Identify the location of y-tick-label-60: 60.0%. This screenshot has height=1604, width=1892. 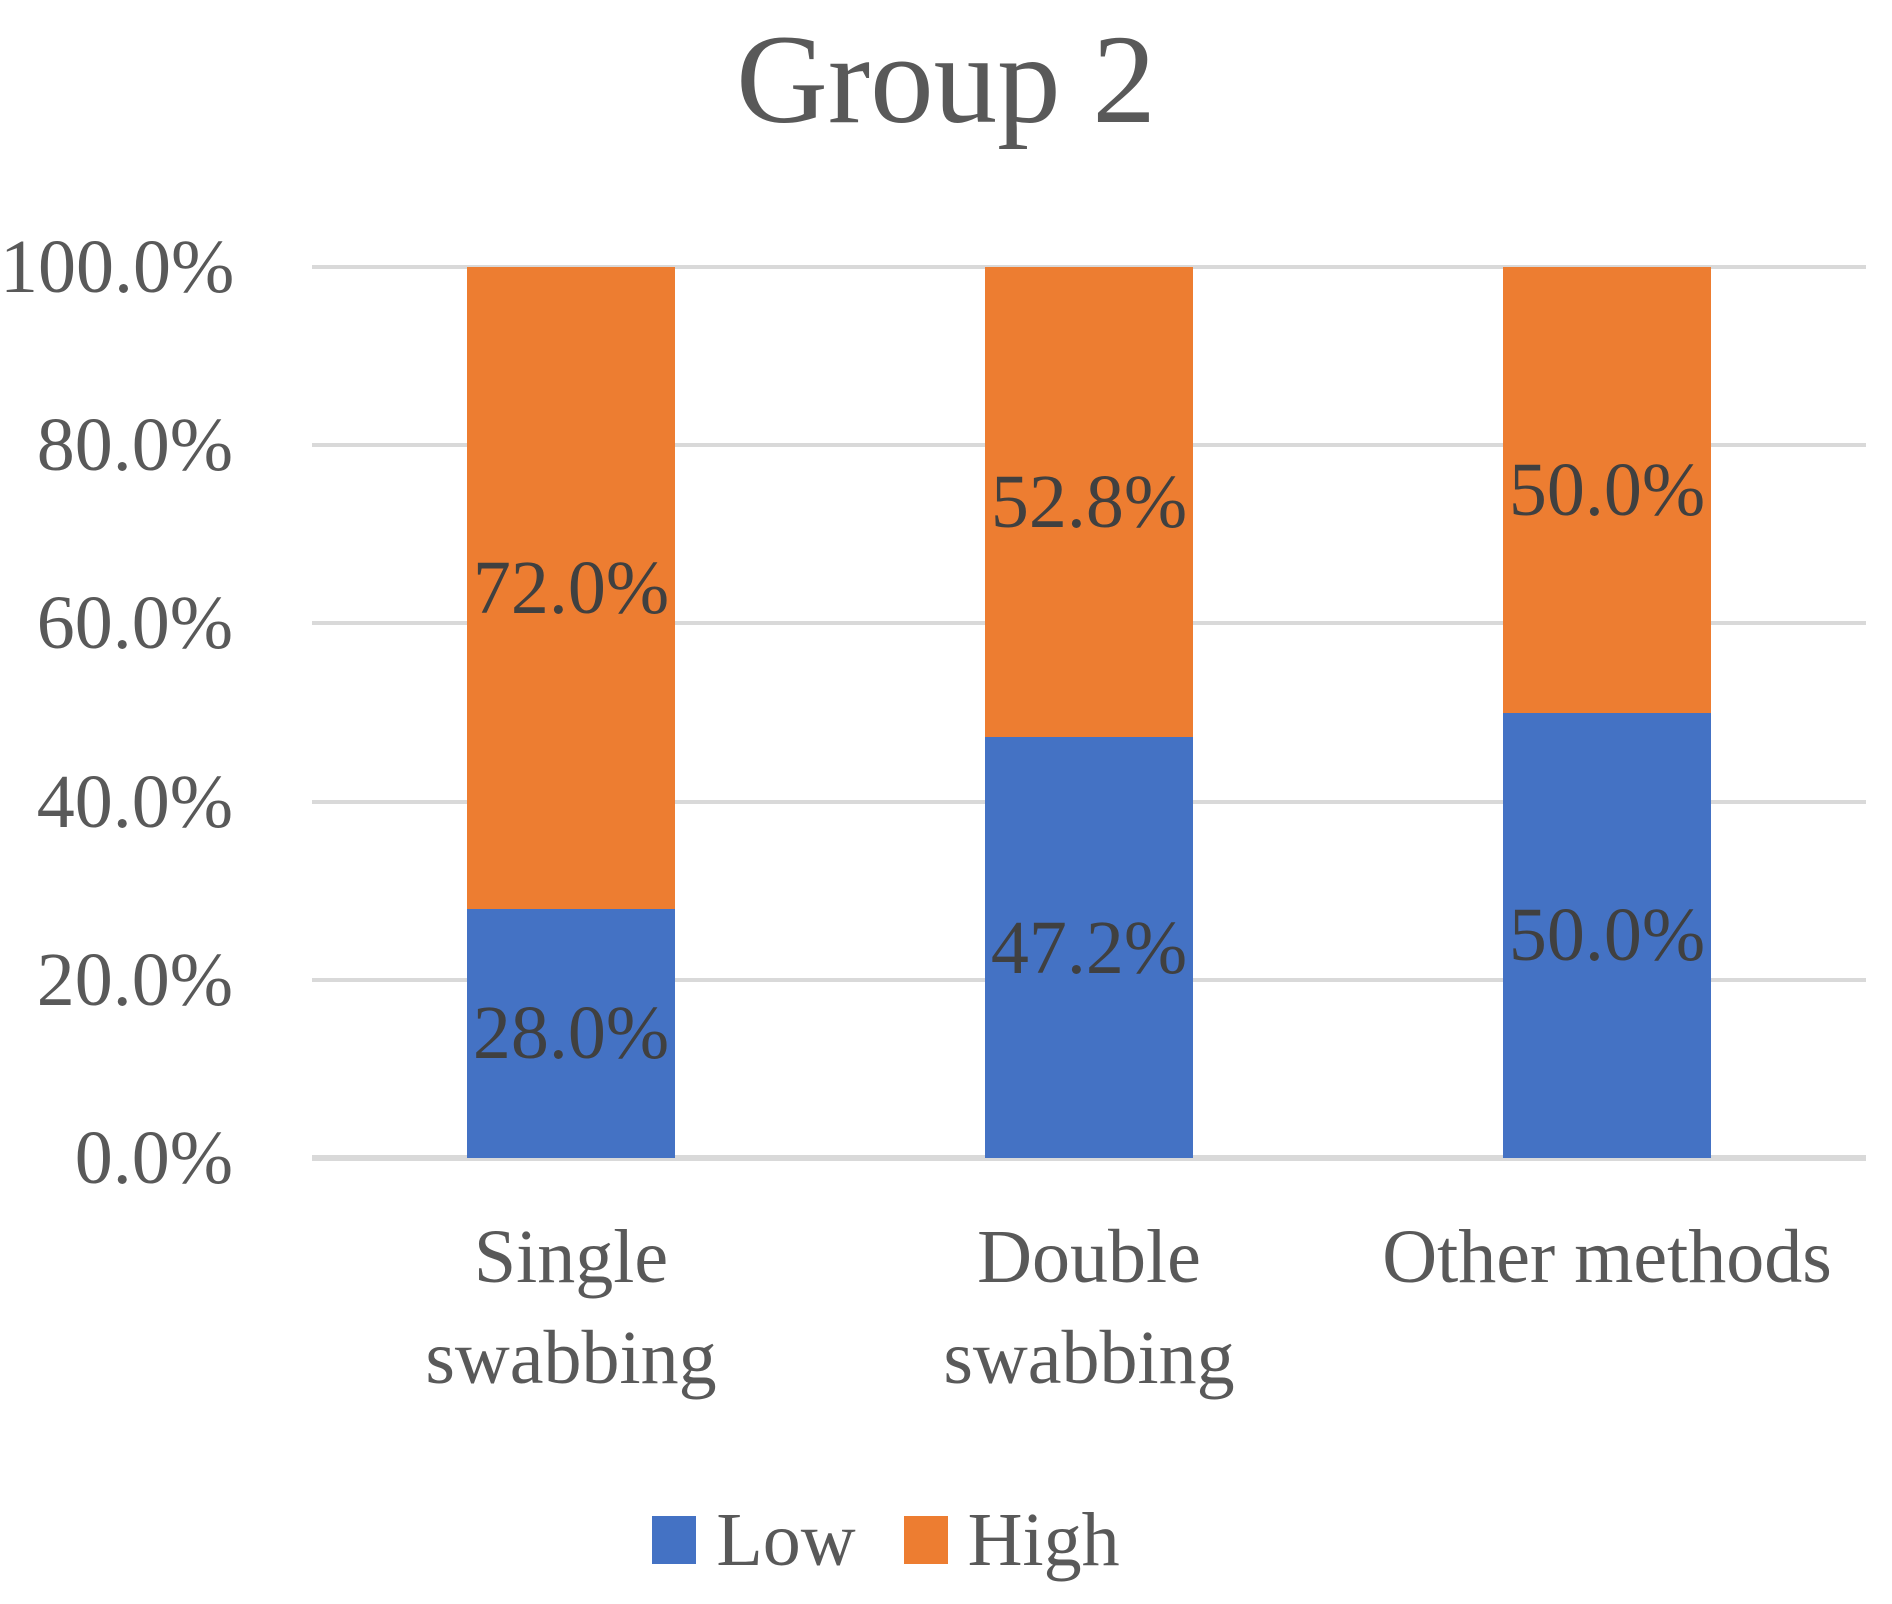
(134, 623).